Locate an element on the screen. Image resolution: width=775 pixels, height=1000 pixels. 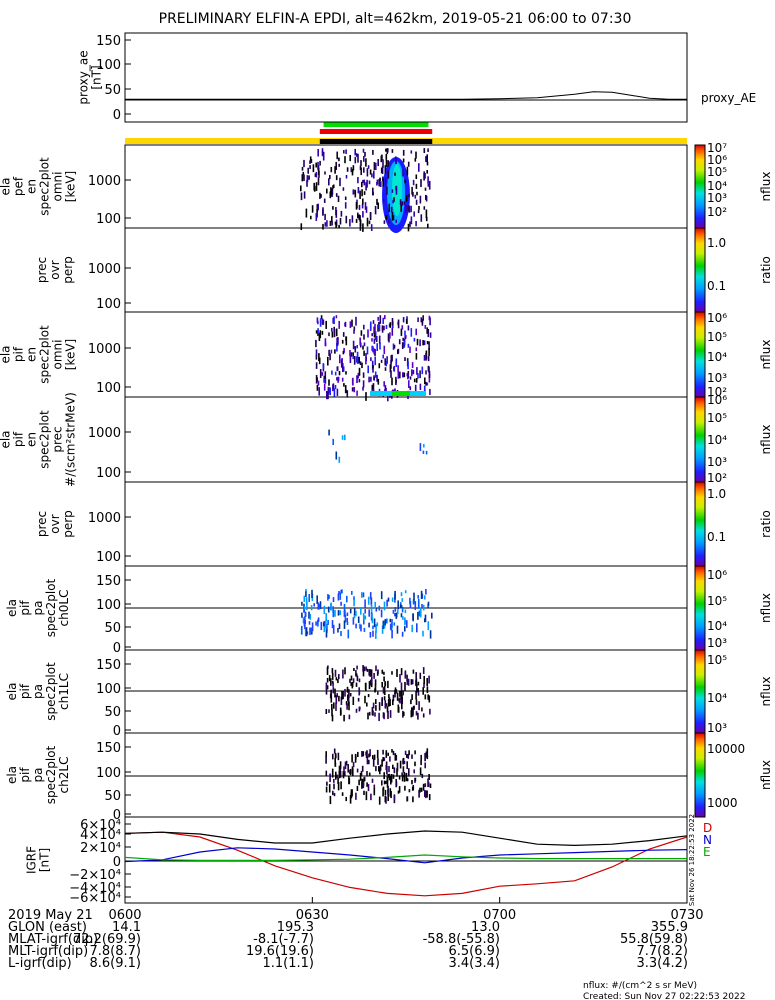
ylabel-line: pa is located at coordinates (38, 608).